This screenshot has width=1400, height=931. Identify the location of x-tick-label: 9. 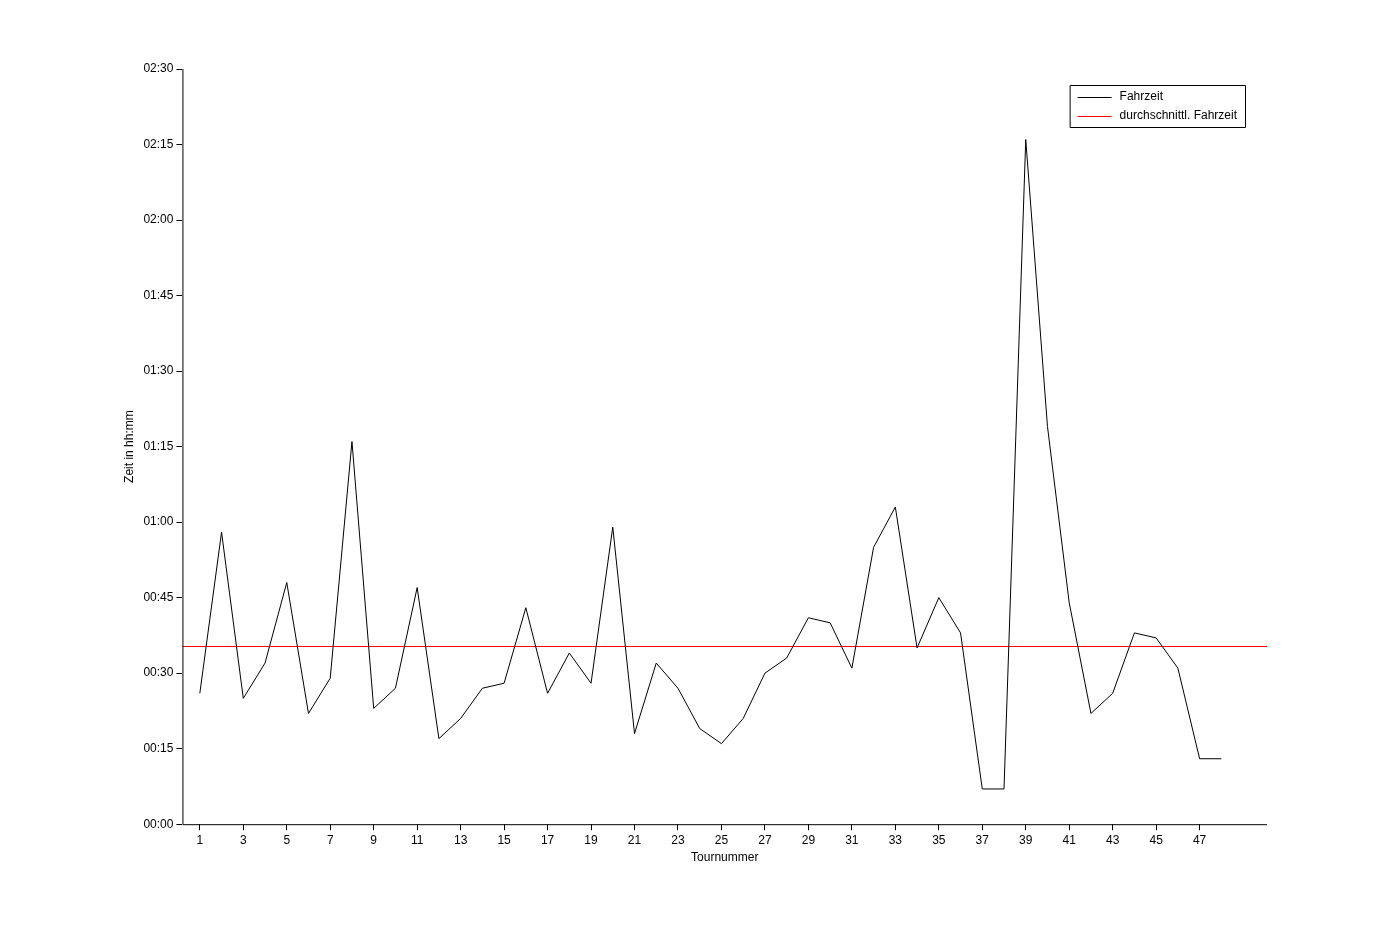
(374, 839).